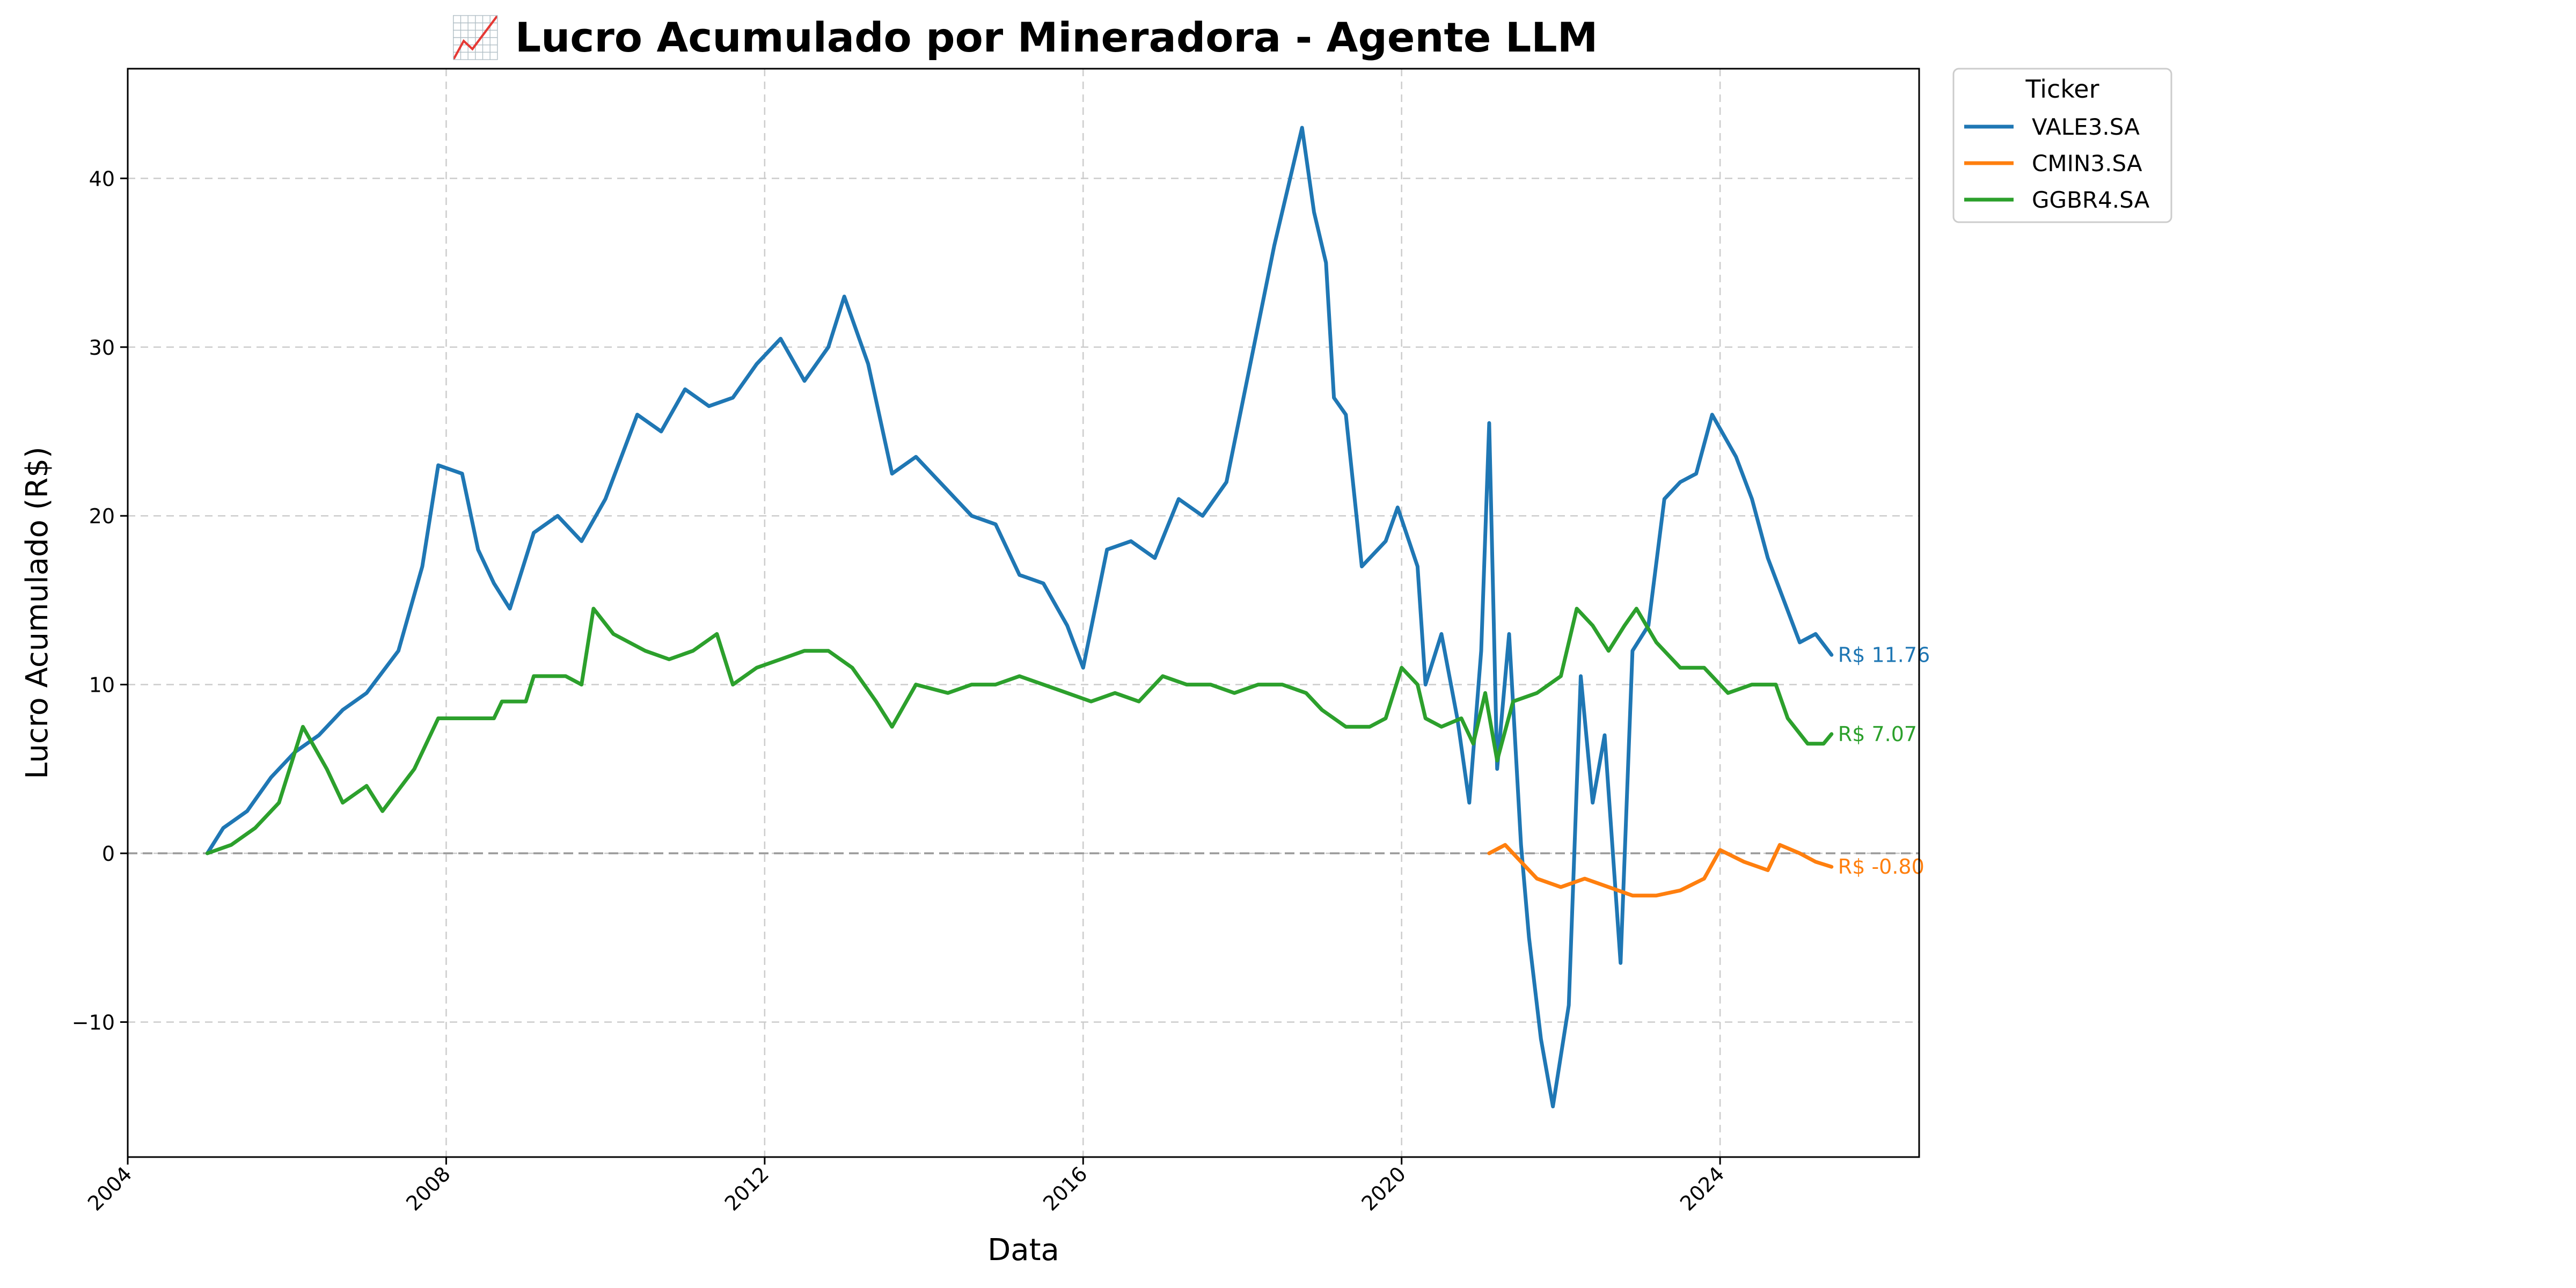  Describe the element at coordinates (102, 179) in the screenshot. I see `y-tick-label: 40` at that location.